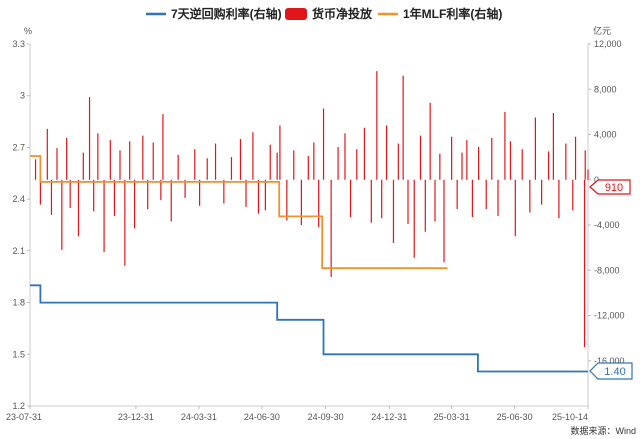 This screenshot has width=640, height=439. Describe the element at coordinates (262, 417) in the screenshot. I see `x-tick-label: 24-06-30` at that location.